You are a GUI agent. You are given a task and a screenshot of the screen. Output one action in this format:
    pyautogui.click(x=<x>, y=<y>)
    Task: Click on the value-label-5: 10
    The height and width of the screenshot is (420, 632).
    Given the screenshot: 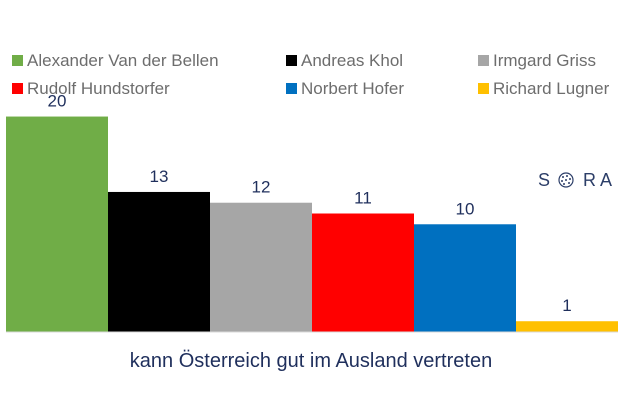 What is the action you would take?
    pyautogui.click(x=465, y=208)
    